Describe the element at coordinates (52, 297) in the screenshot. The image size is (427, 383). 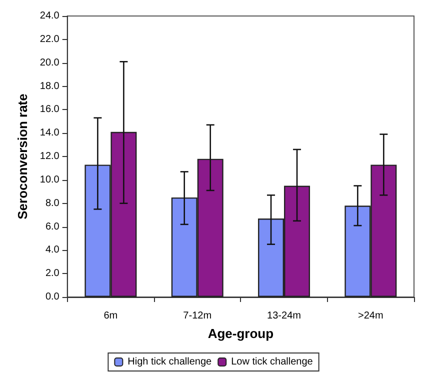
I see `y-tick-label: 0.0` at that location.